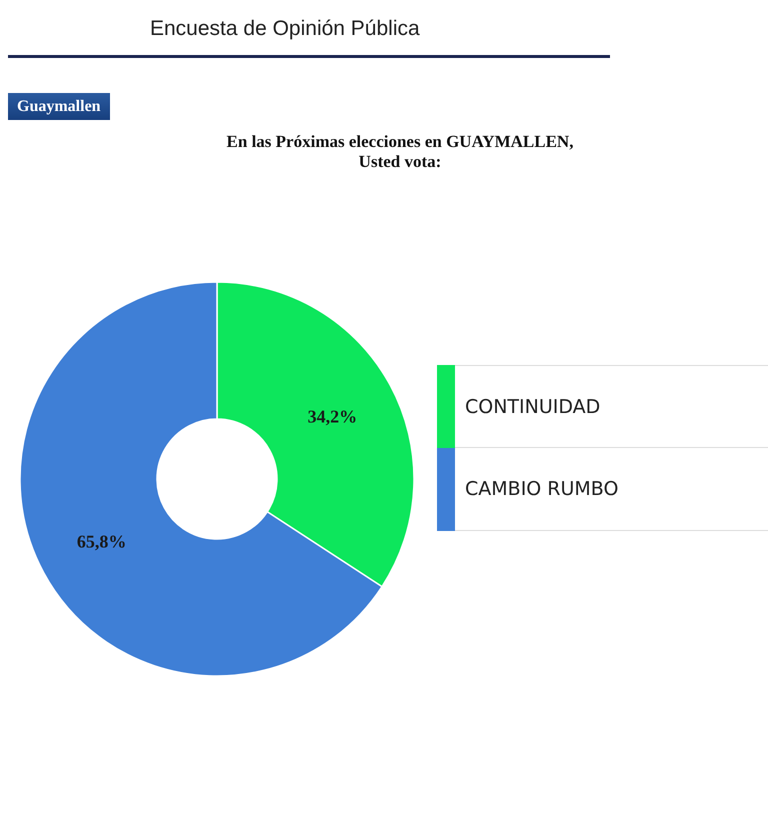 This screenshot has height=834, width=768. What do you see at coordinates (532, 407) in the screenshot?
I see `legend-label: CONTINUIDAD` at bounding box center [532, 407].